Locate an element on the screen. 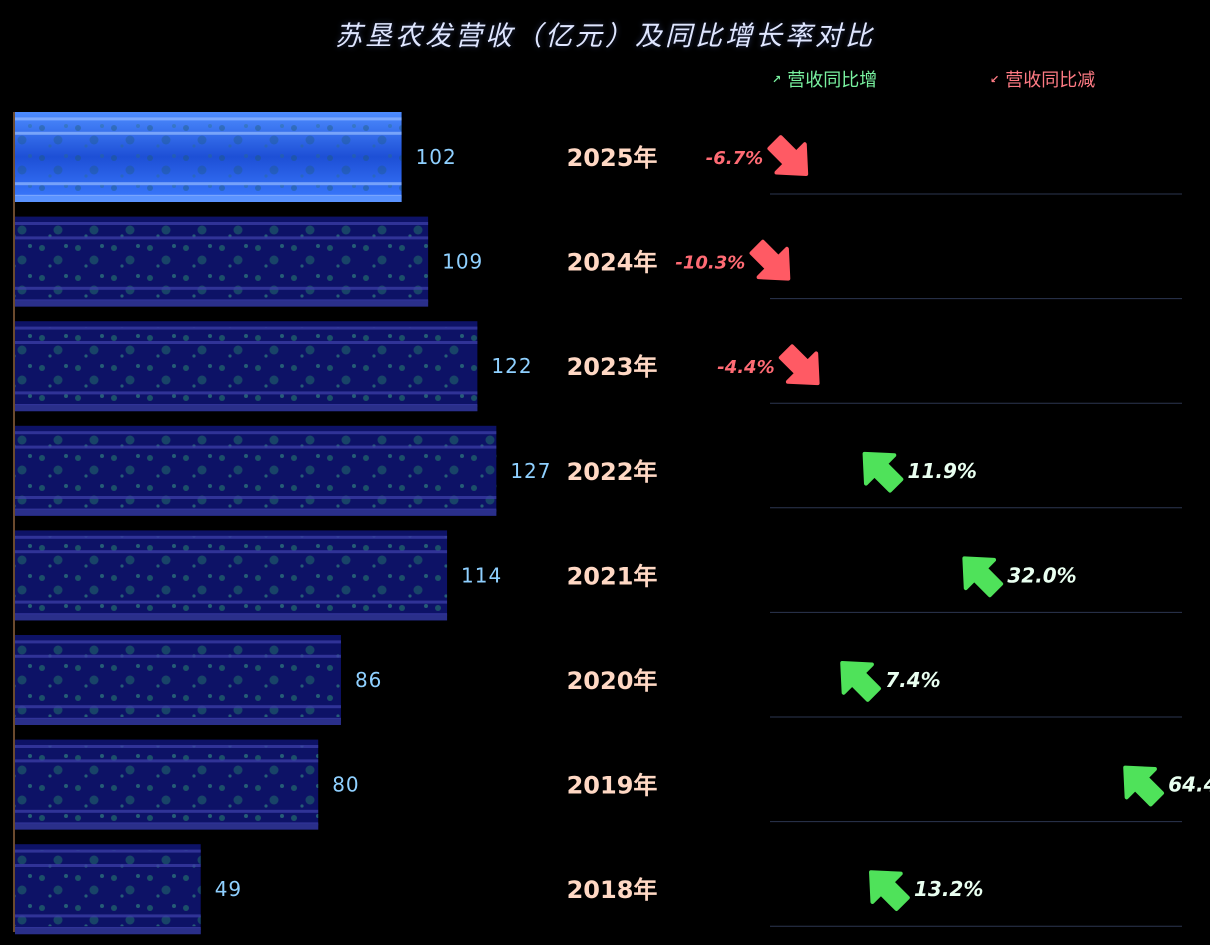  growth-rate-label: 7.4% is located at coordinates (912, 680).